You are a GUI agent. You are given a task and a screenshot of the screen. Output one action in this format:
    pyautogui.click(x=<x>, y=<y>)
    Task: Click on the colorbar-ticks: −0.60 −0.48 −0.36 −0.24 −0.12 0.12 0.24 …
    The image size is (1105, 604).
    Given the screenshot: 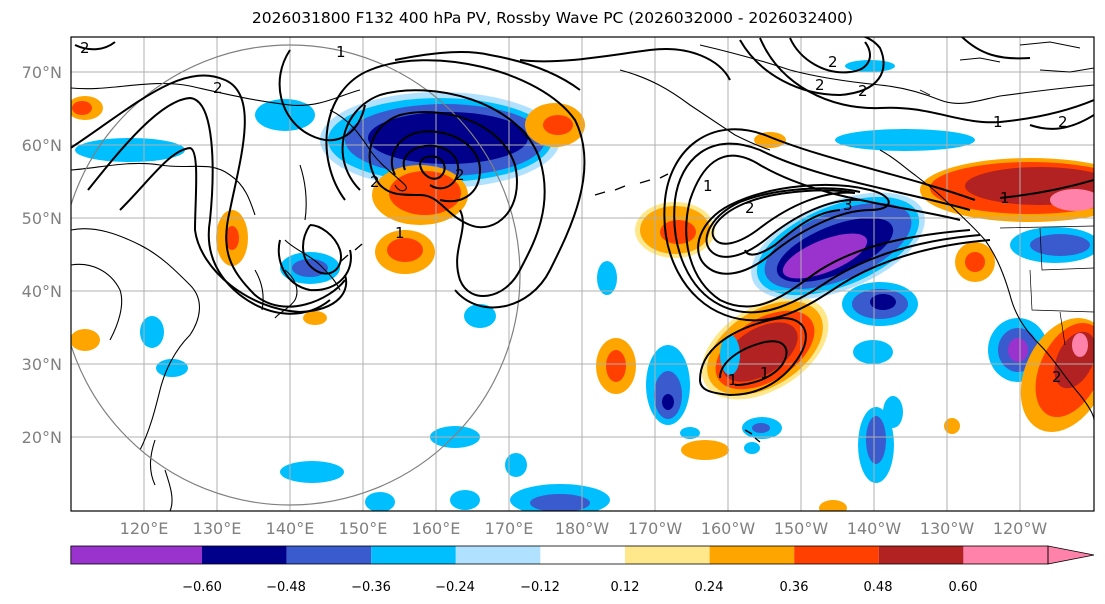 What is the action you would take?
    pyautogui.click(x=579, y=587)
    